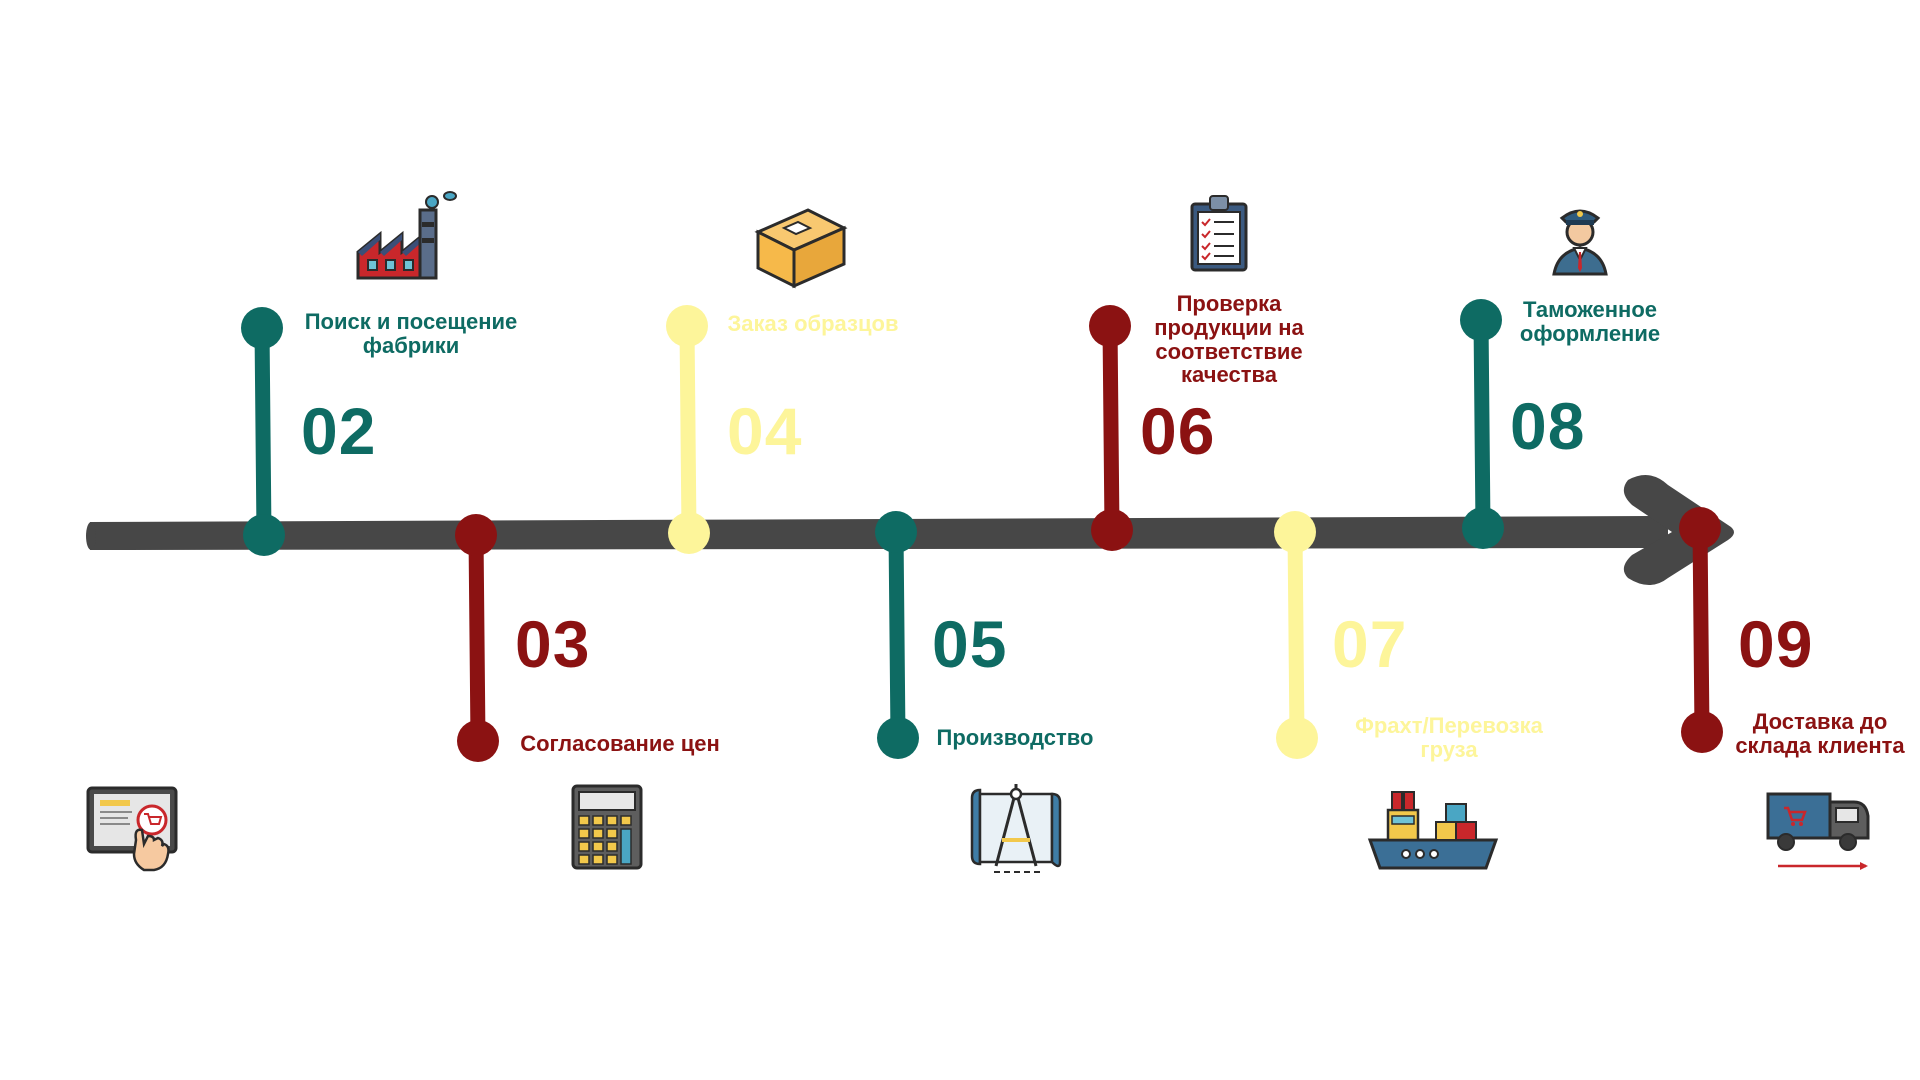 Image resolution: width=1920 pixels, height=1080 pixels. What do you see at coordinates (339, 431) in the screenshot?
I see `step-number-02: 02` at bounding box center [339, 431].